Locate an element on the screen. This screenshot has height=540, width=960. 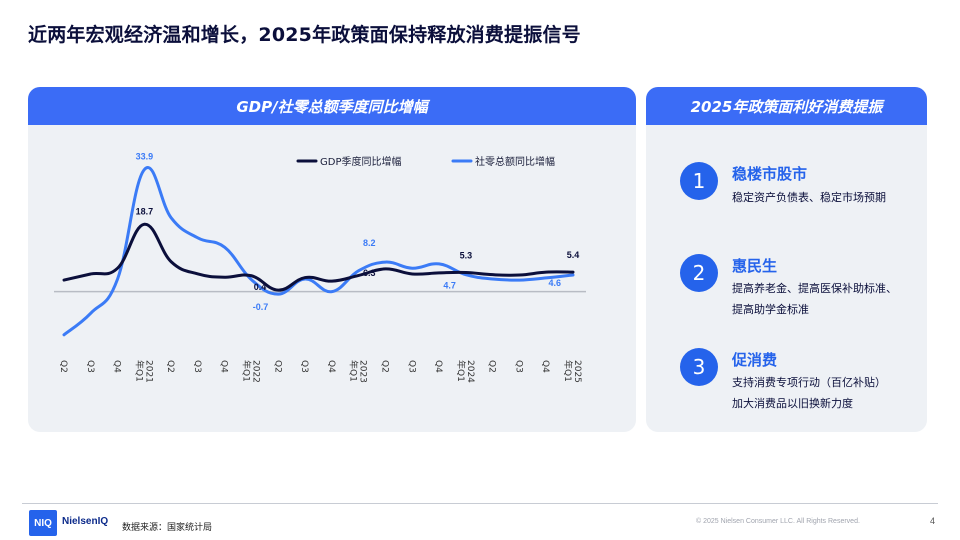
policy-item-desc-line: 支持消费专项行动（百亿补贴） is located at coordinates (809, 382).